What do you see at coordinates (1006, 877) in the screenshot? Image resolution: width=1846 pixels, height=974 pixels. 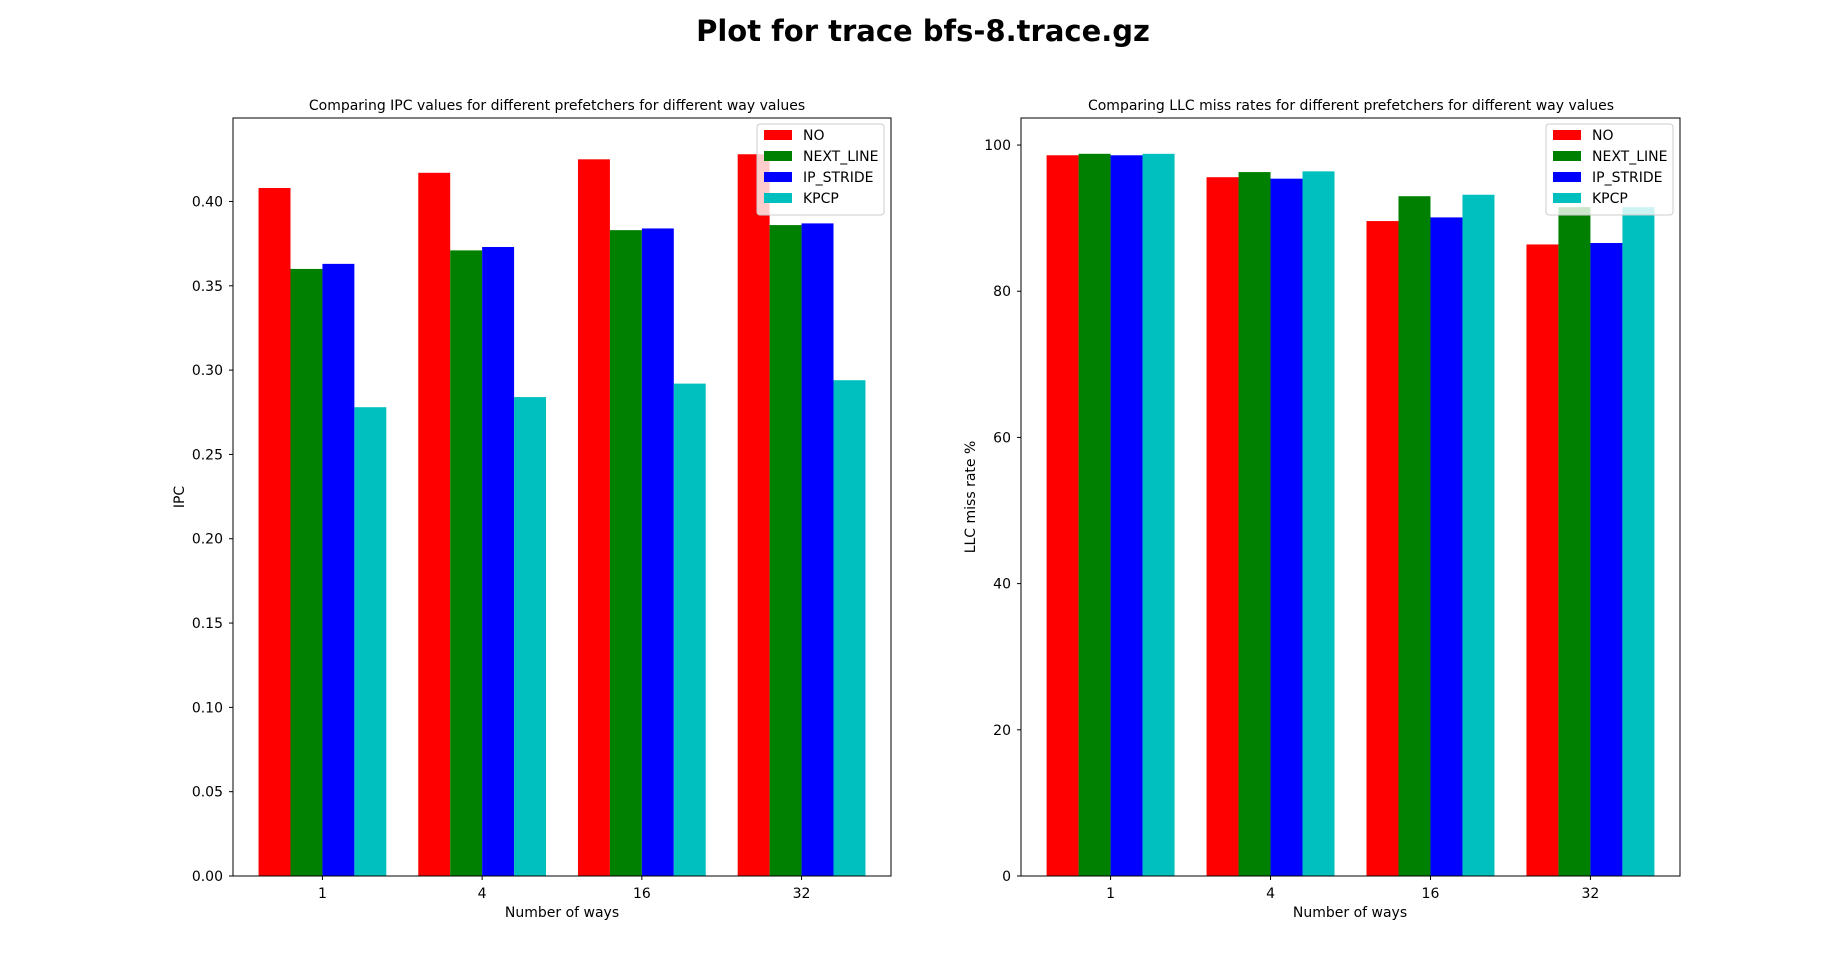 I see `y-tick-label: 0` at bounding box center [1006, 877].